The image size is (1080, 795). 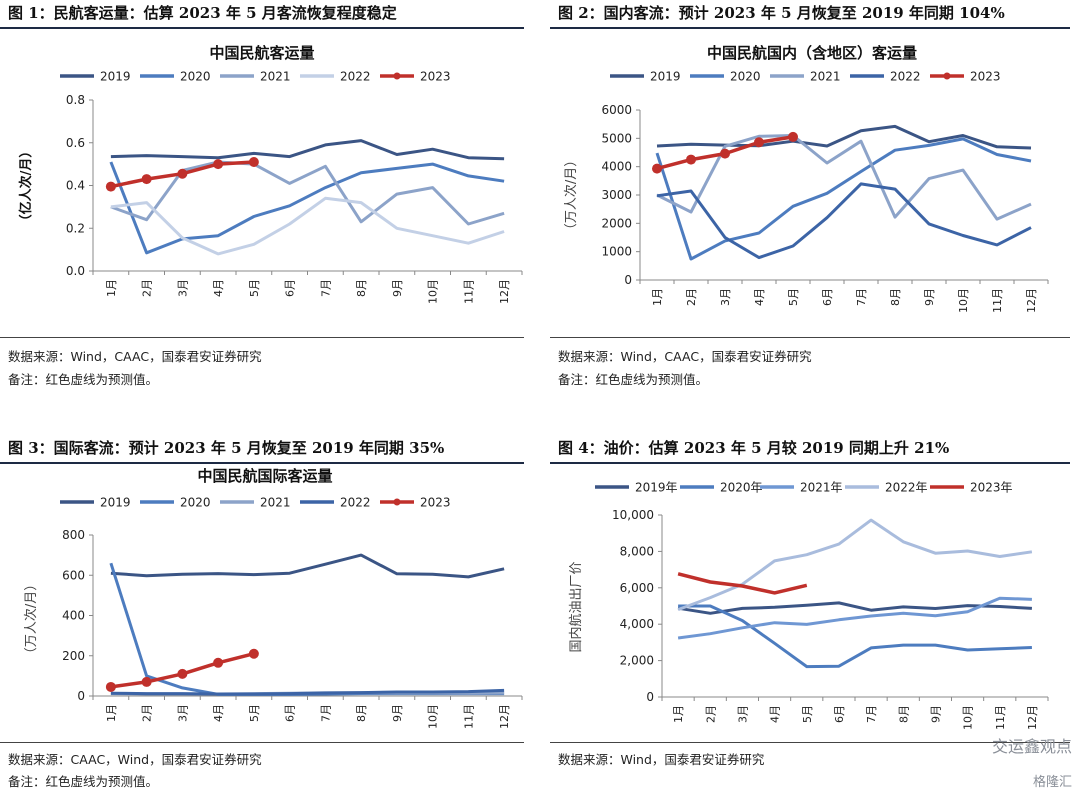 What do you see at coordinates (616, 138) in the screenshot?
I see `y-tick-label: 5000` at bounding box center [616, 138].